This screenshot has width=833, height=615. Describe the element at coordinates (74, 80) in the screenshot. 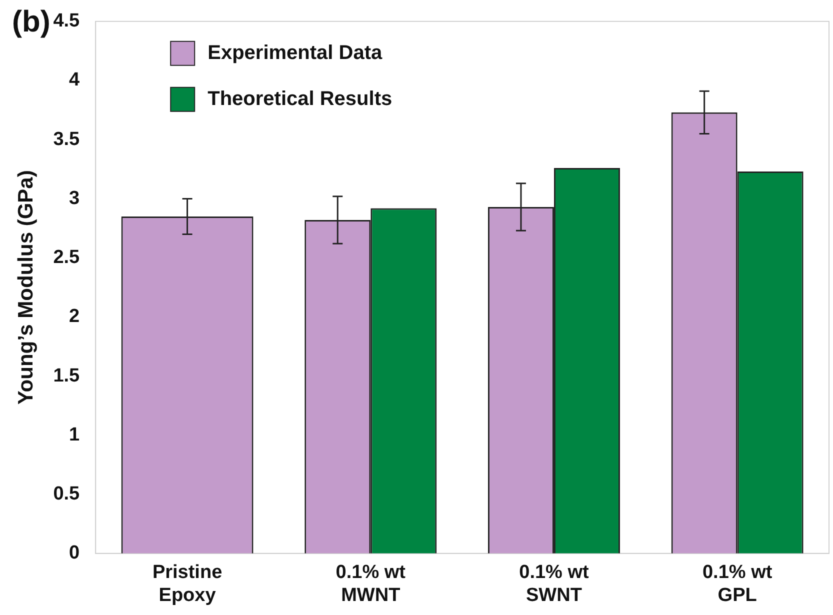

I see `y-tick-label: 4` at that location.